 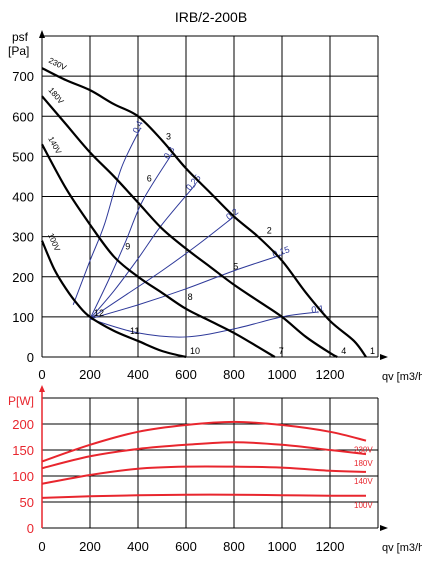 I want to click on top-y-tick-label: 400, so click(x=23, y=197).